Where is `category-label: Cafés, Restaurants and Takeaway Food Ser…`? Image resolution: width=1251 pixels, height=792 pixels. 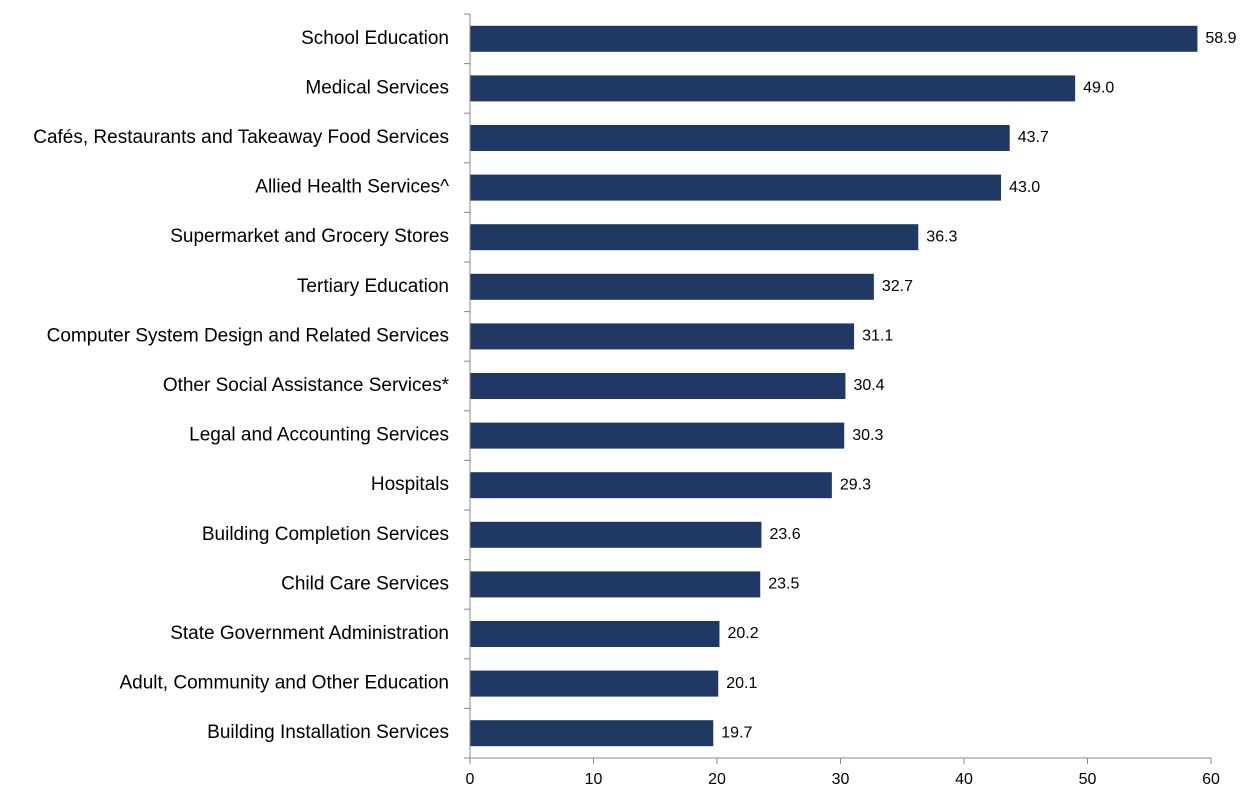 category-label: Cafés, Restaurants and Takeaway Food Ser… is located at coordinates (241, 137).